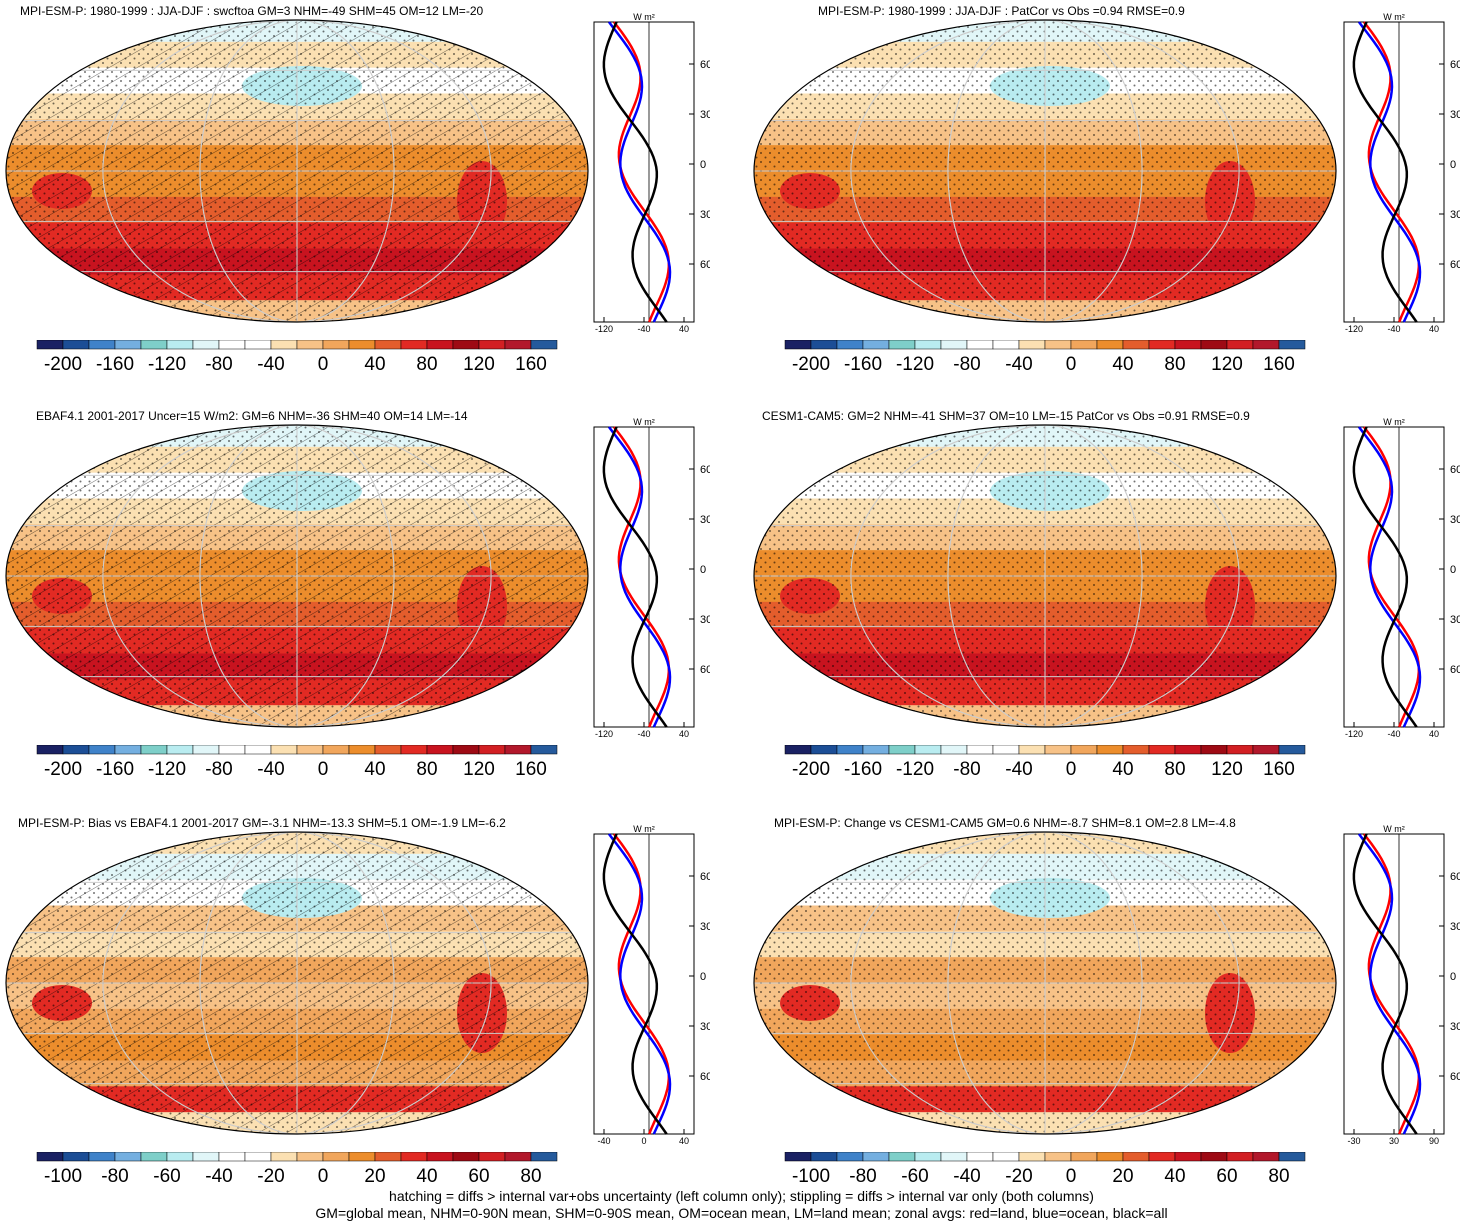 This screenshot has width=1483, height=1221. I want to click on zonal-x-tick: 90, so click(1434, 1140).